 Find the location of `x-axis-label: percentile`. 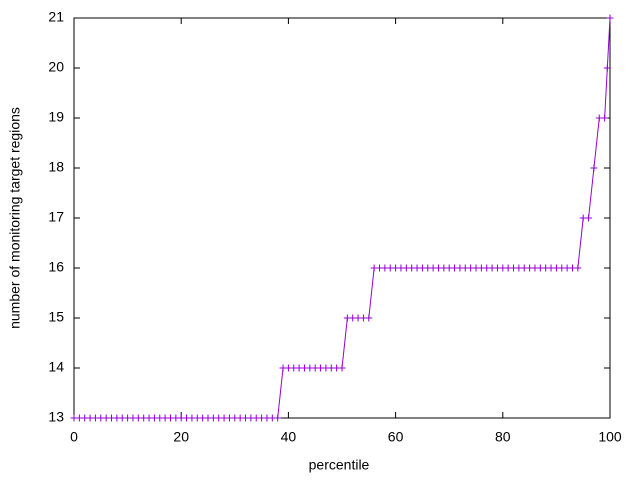

x-axis-label: percentile is located at coordinates (339, 465).